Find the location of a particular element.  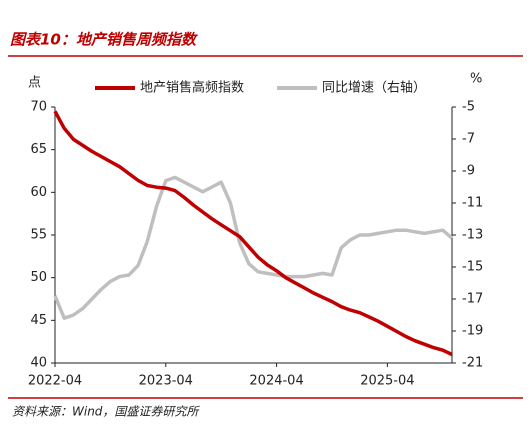

legend-label: 地产销售高频指数 is located at coordinates (192, 88).